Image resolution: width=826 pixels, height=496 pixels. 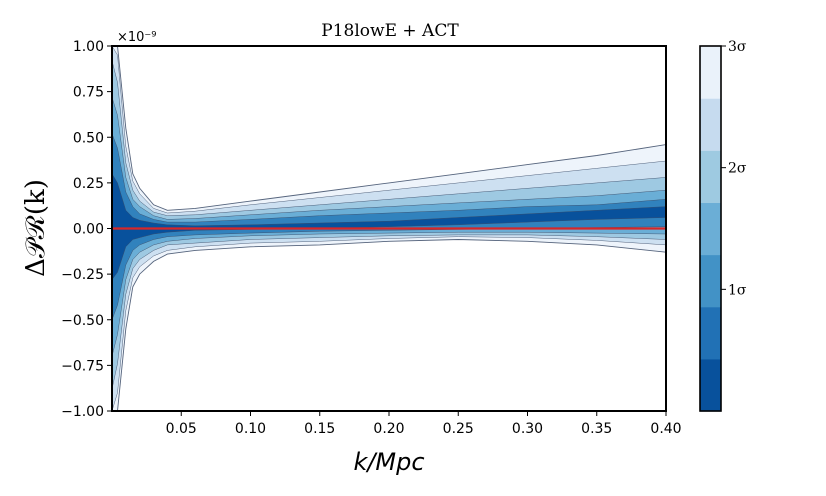 I want to click on colorbar-tick-label: 1σ, so click(x=737, y=290).